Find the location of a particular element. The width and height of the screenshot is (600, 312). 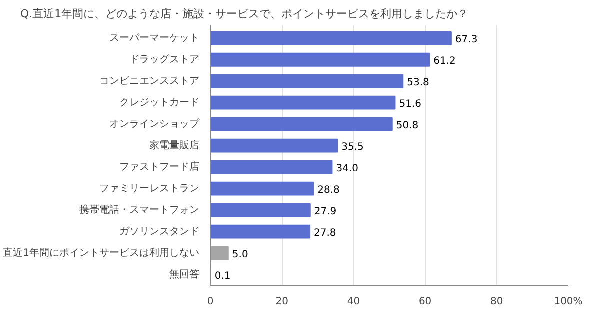

data-label: 67.3 is located at coordinates (466, 40).